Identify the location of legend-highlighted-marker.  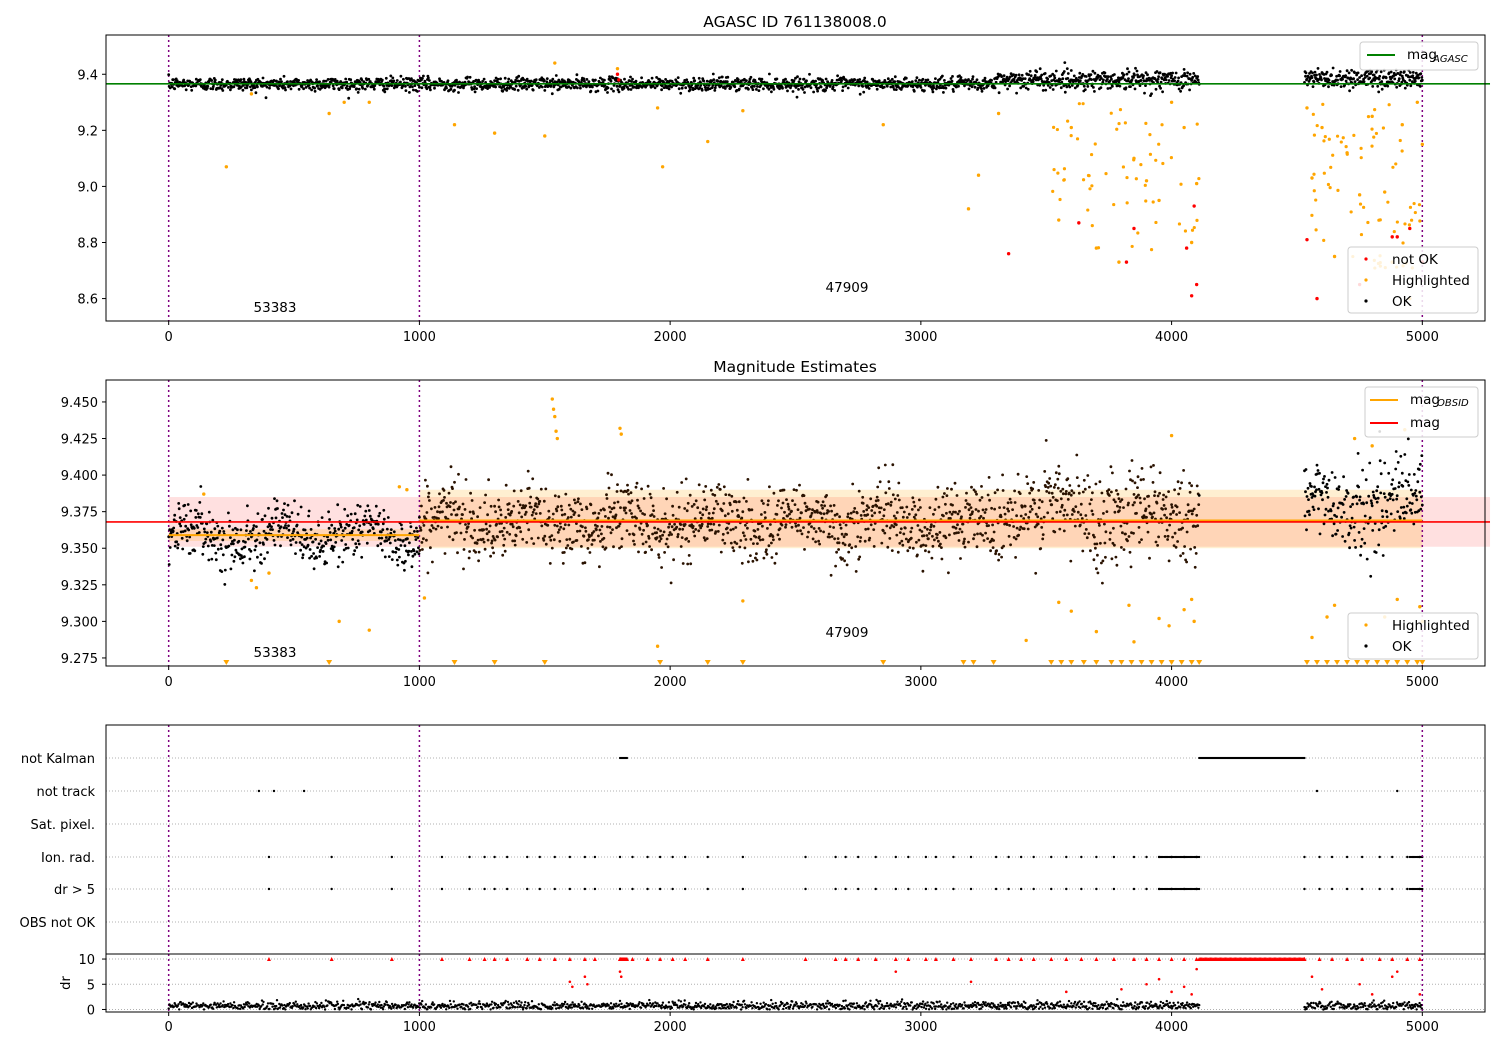
(1366, 280).